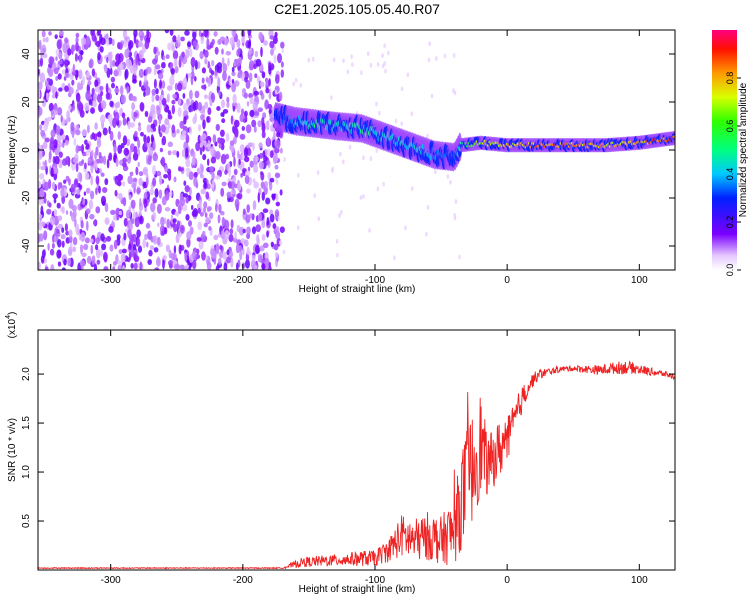 The width and height of the screenshot is (750, 600). What do you see at coordinates (243, 280) in the screenshot?
I see `x-tick-label: -200` at bounding box center [243, 280].